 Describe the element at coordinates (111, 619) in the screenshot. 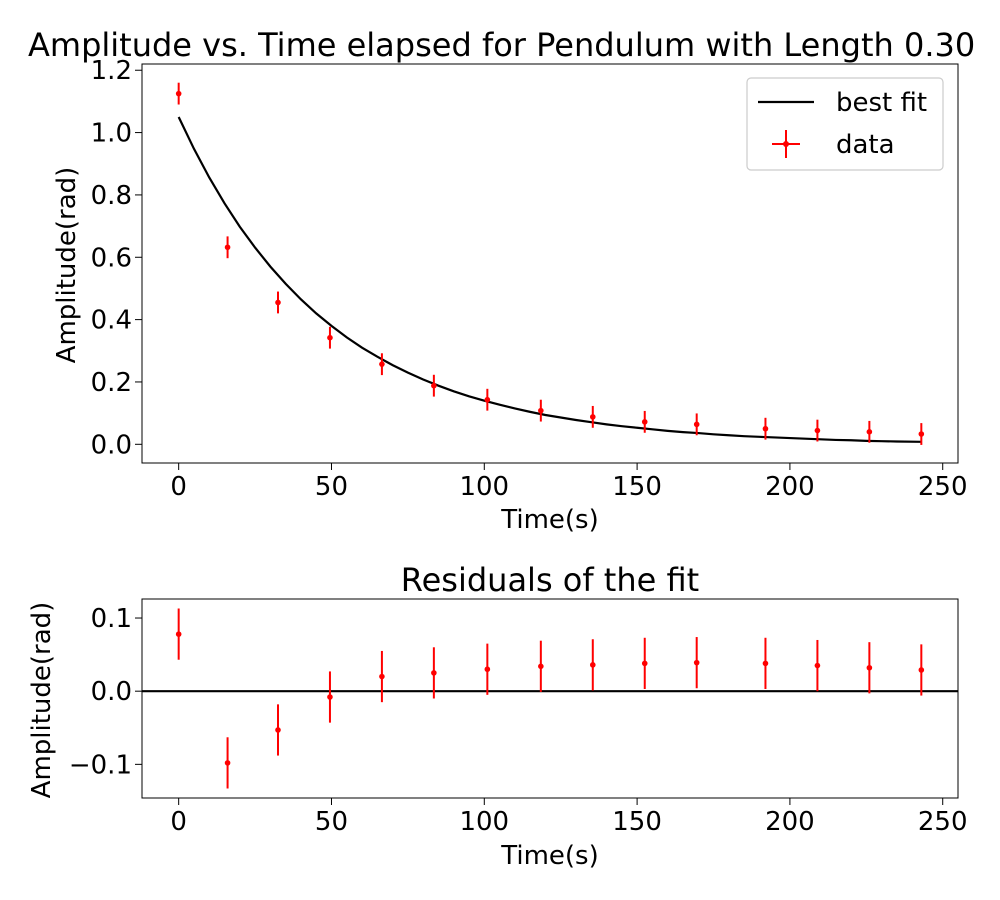

I see `y-tick-label: 0.1` at that location.